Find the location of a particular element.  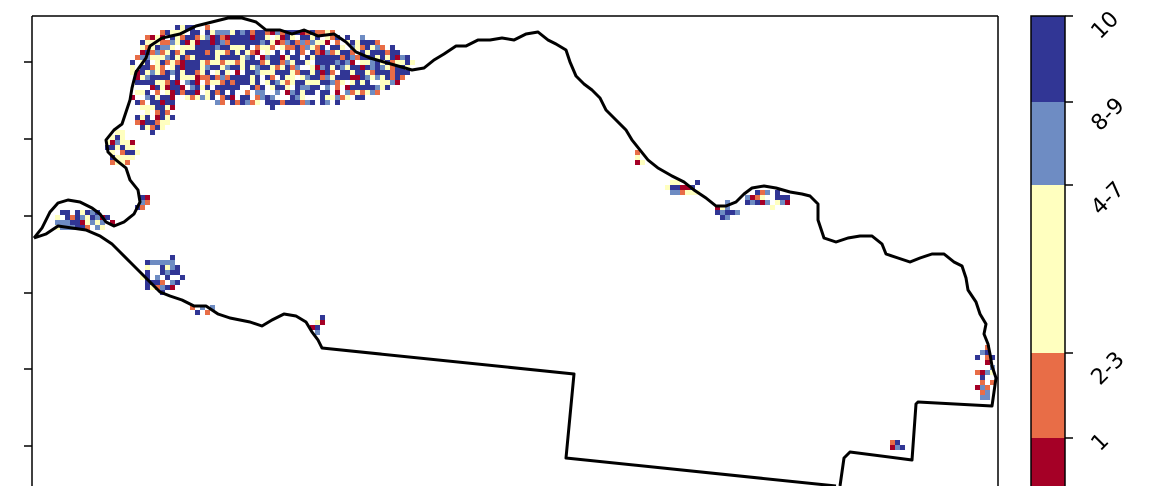

y-axis-ticks is located at coordinates (28, 254).